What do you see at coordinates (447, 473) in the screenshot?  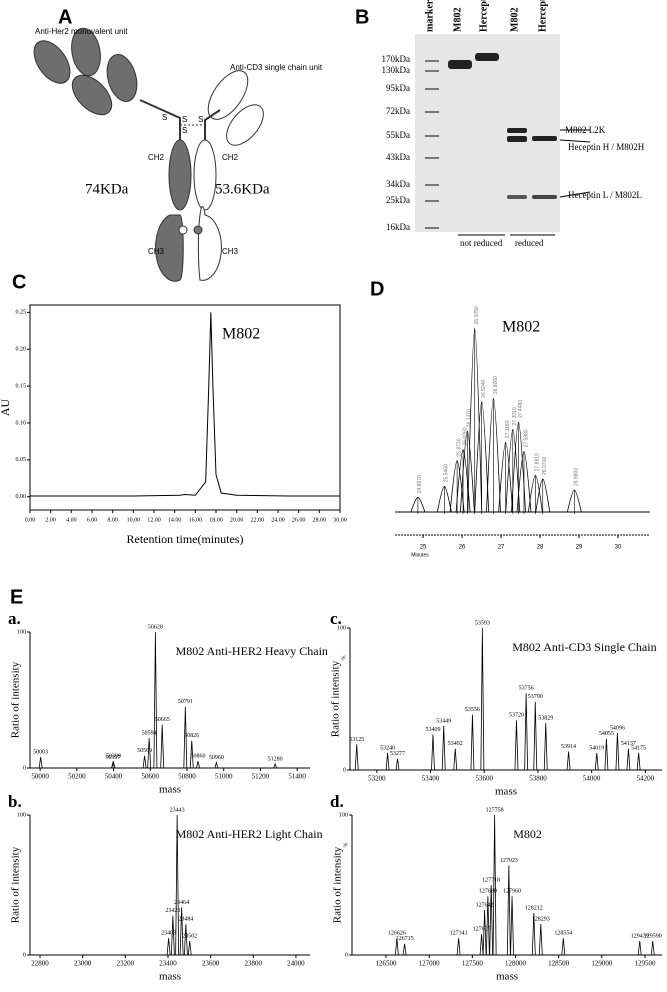 I see `peak-label: 25.5460` at bounding box center [447, 473].